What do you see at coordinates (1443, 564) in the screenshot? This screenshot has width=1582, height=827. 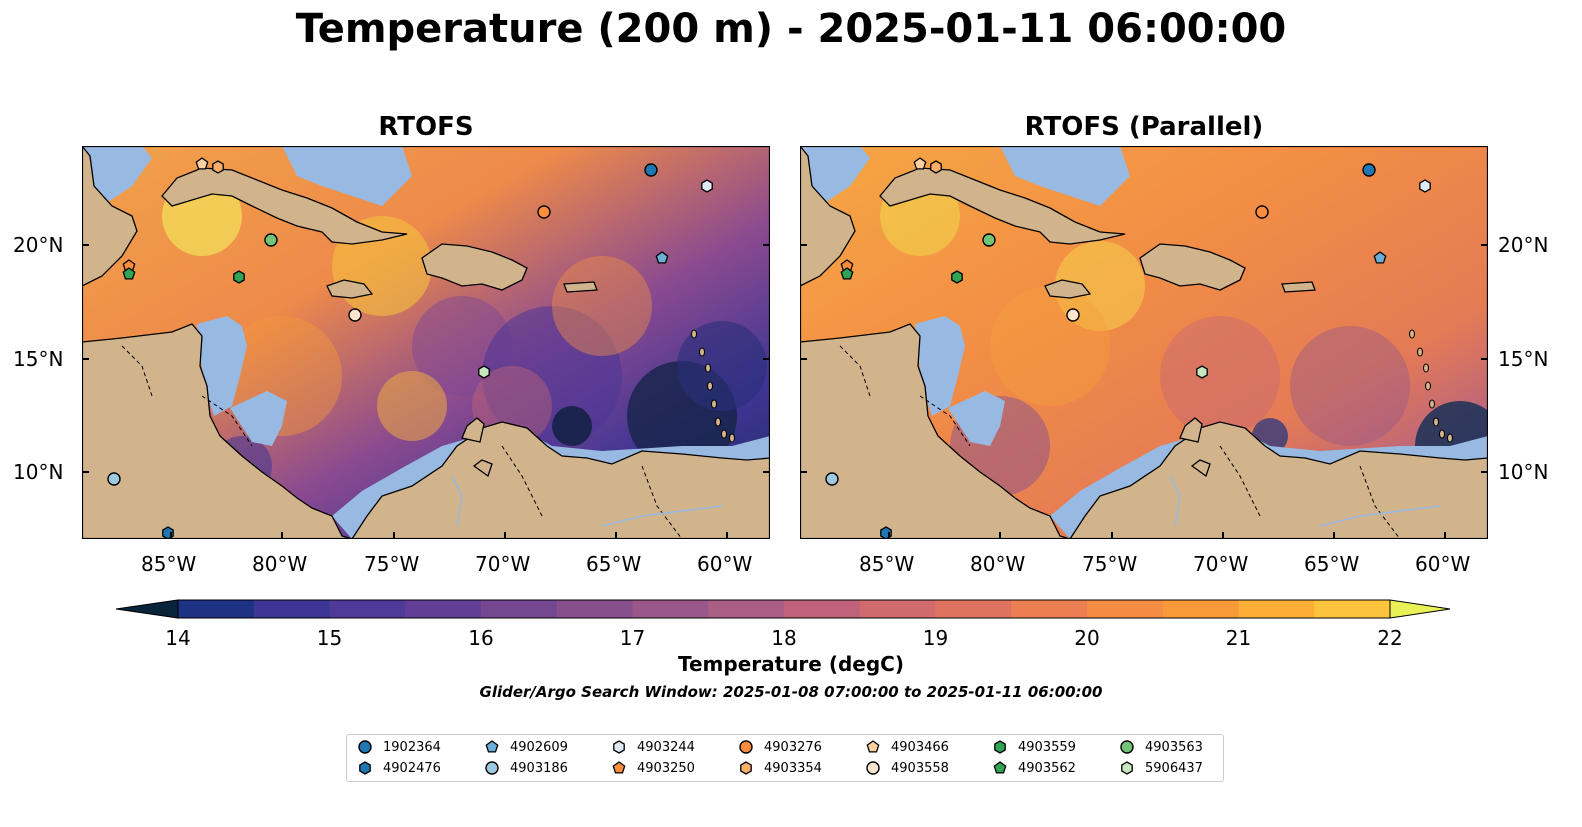 I see `lon-tick-right-5: 60°W` at bounding box center [1443, 564].